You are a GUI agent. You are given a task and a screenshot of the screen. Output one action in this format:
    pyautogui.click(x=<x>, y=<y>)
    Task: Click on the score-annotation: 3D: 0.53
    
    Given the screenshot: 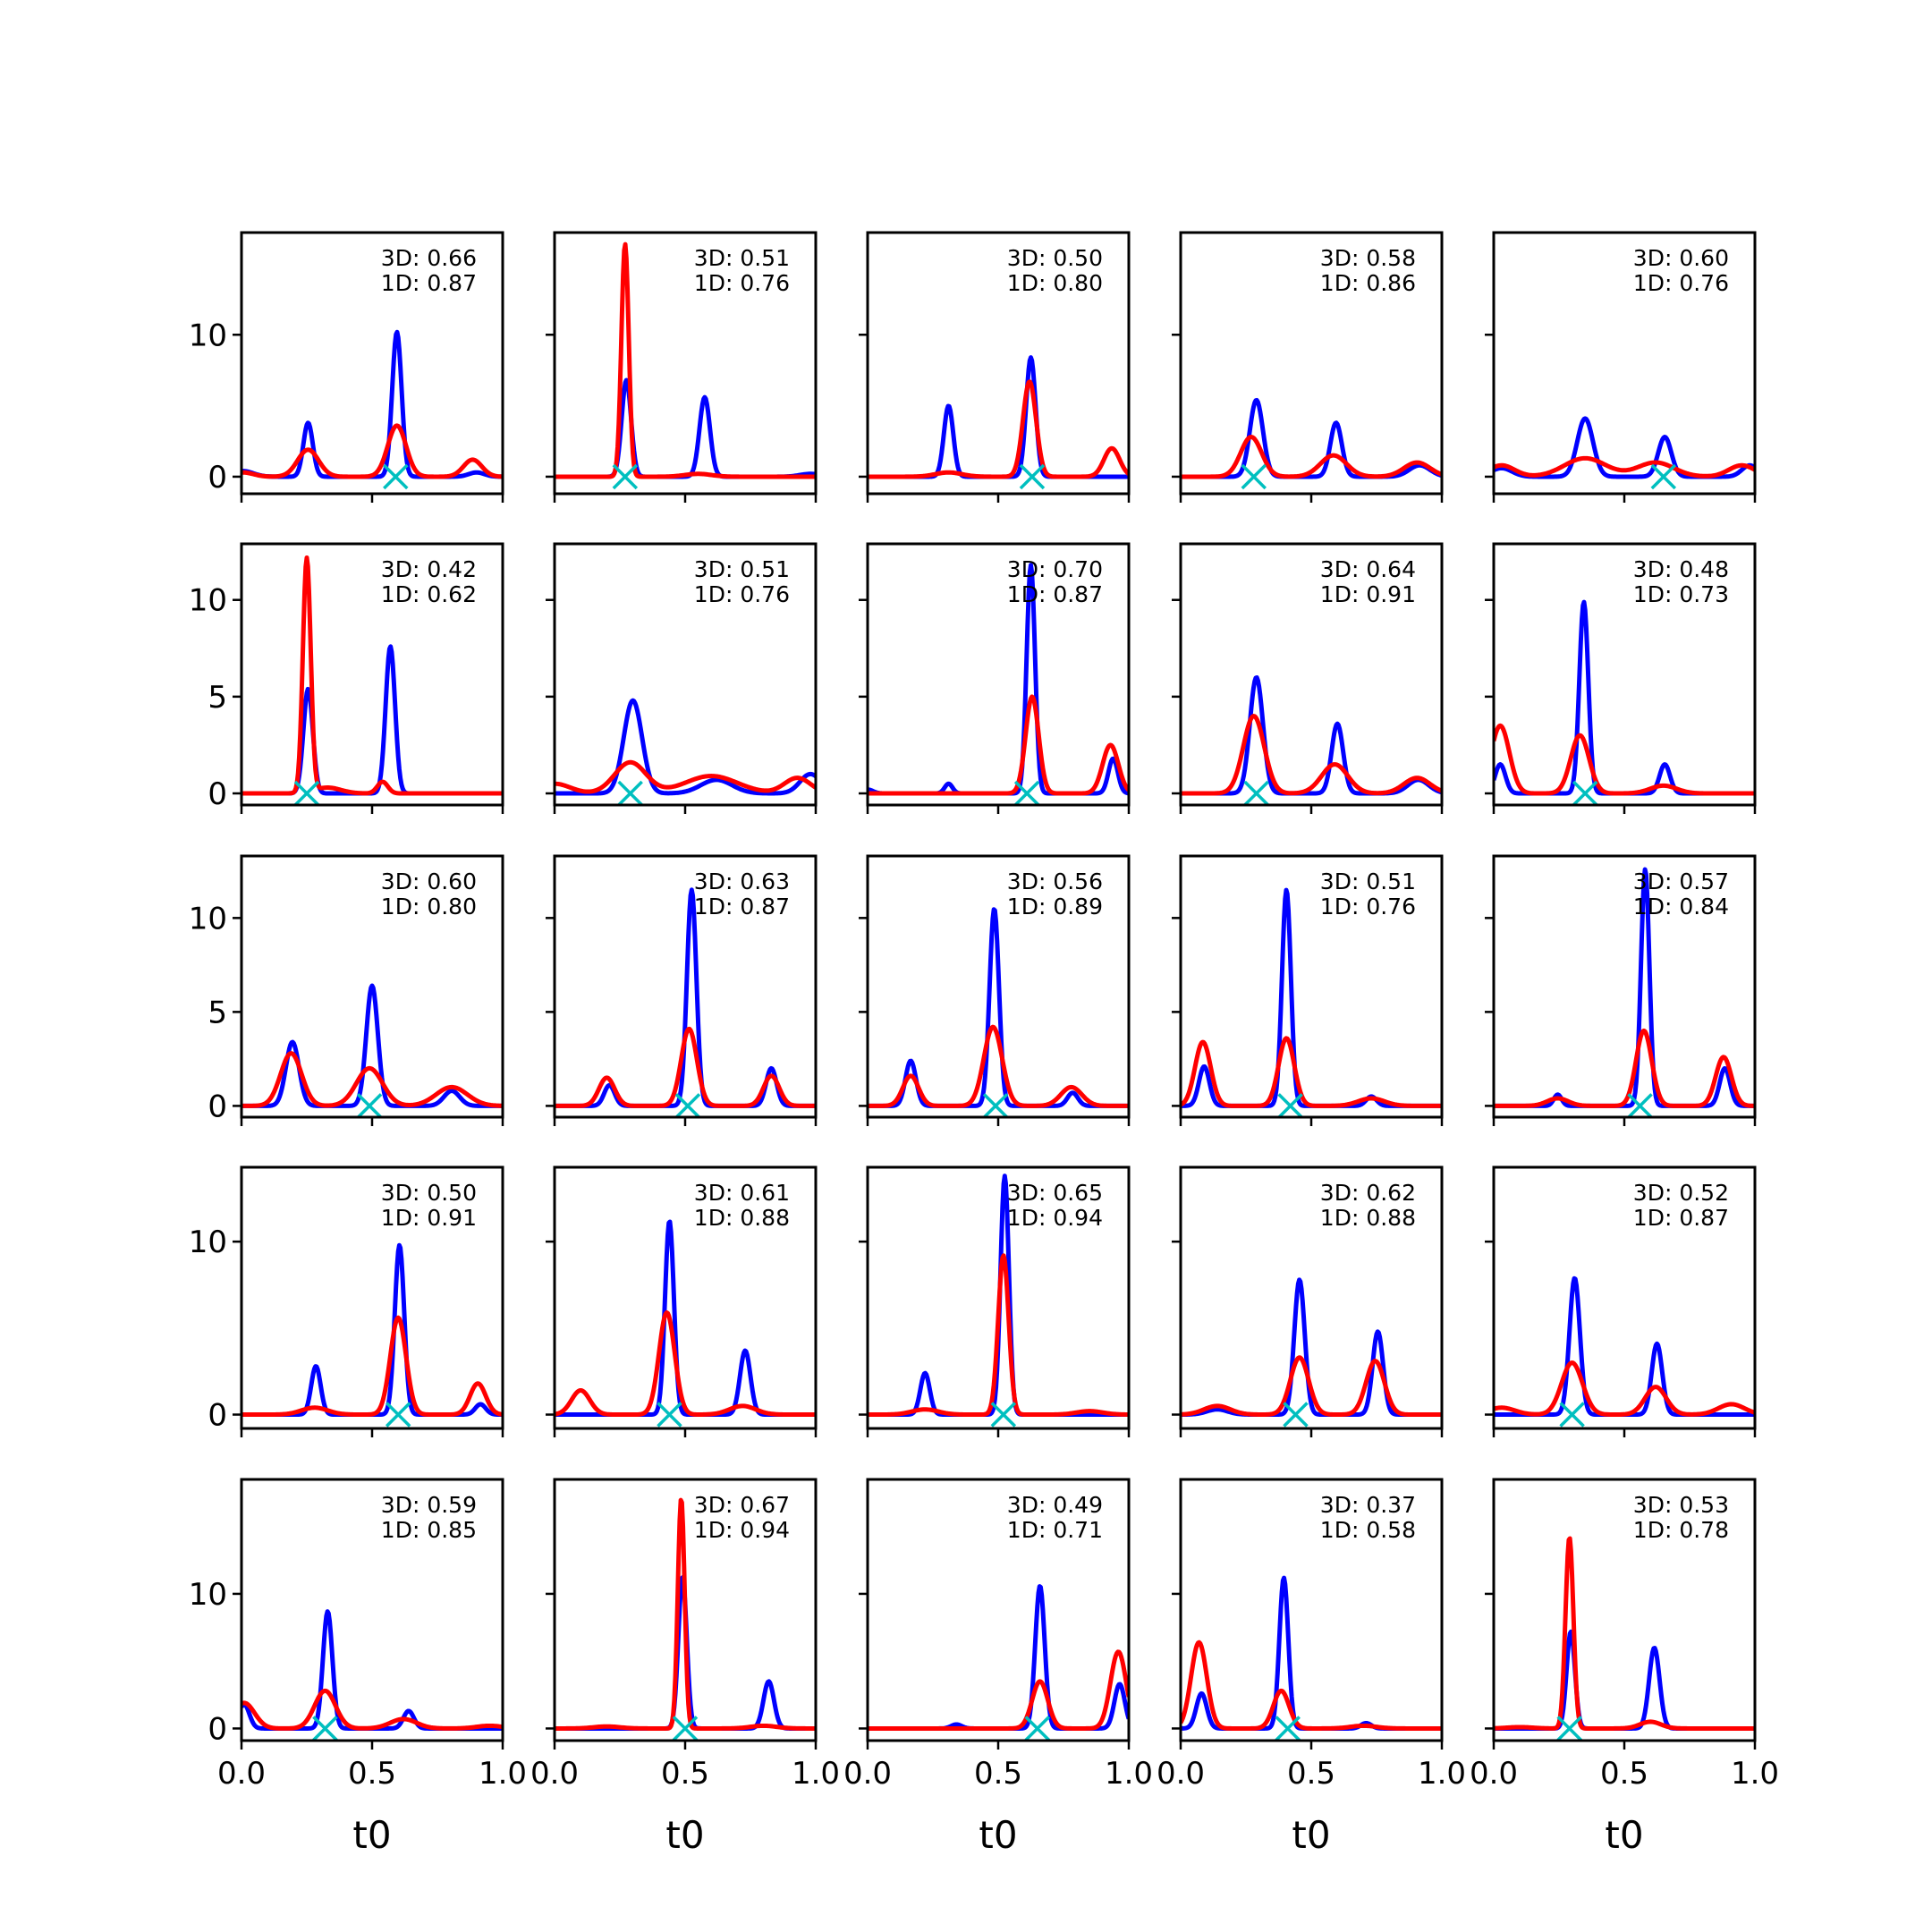 What is the action you would take?
    pyautogui.click(x=1681, y=1505)
    